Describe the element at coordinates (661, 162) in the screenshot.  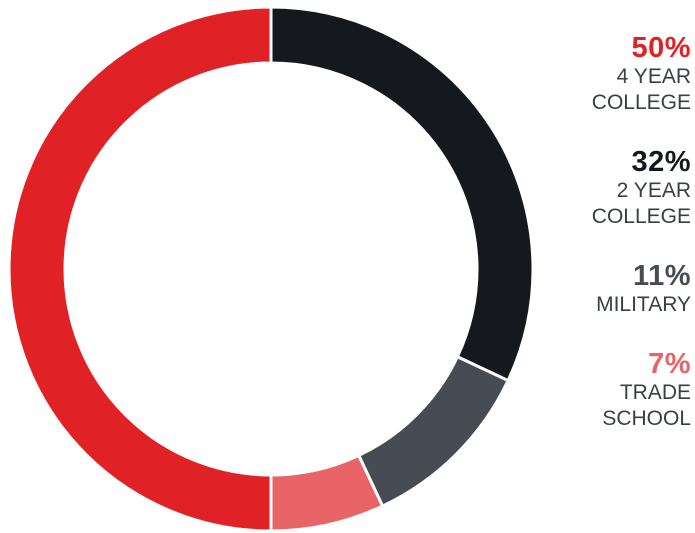
I see `legend-percent: 32%` at that location.